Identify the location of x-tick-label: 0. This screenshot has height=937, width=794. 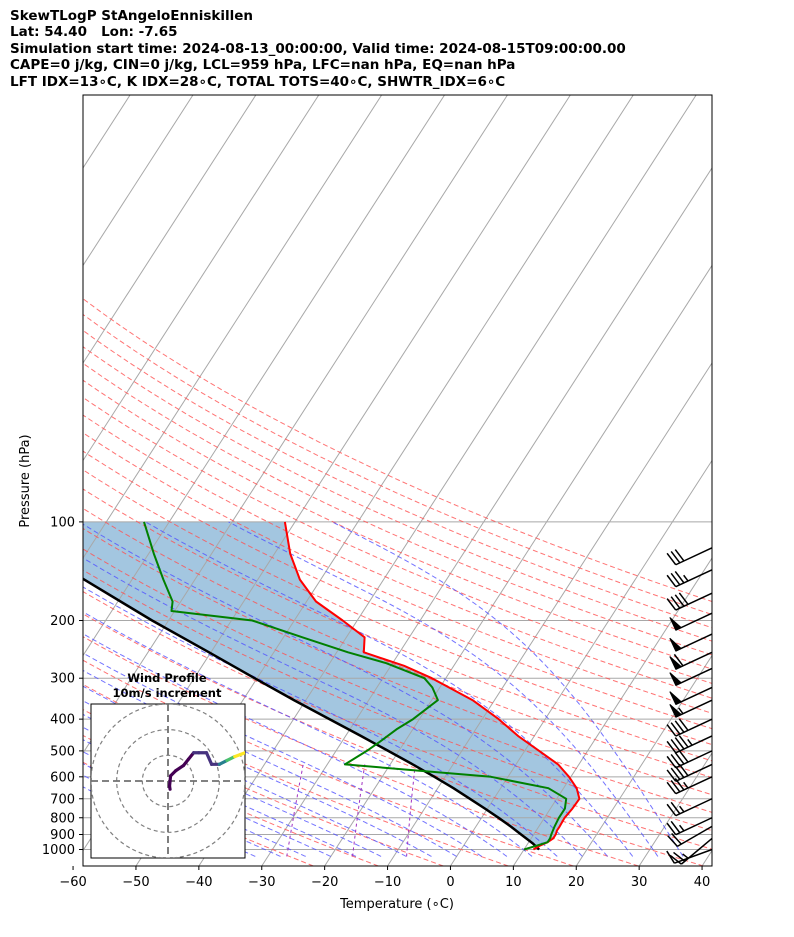
(450, 882).